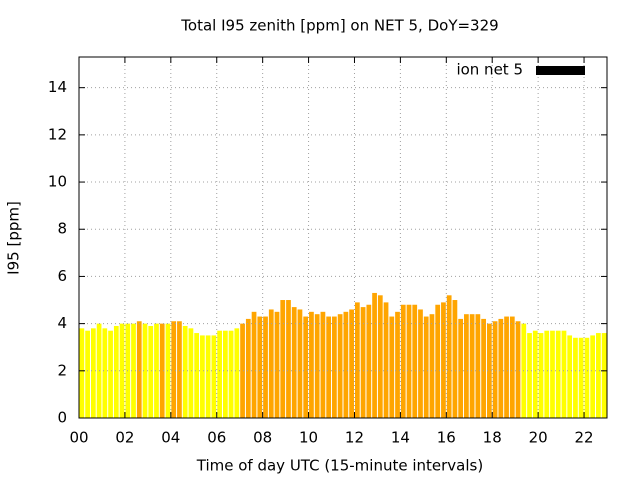  I want to click on x-tick-label: 06, so click(216, 438).